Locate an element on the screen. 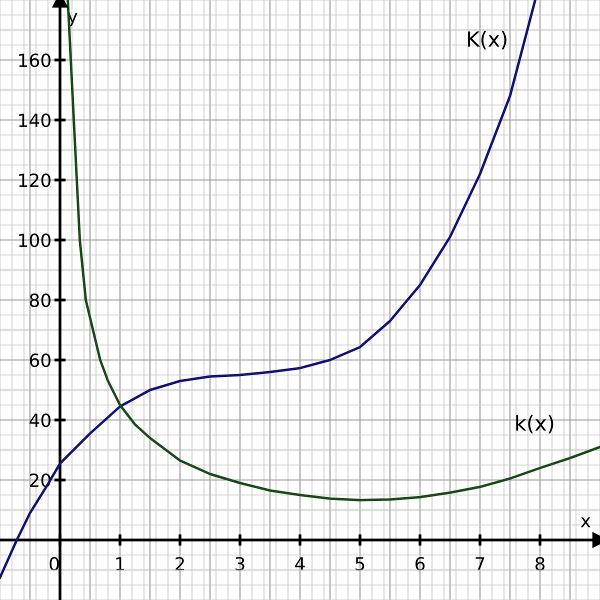 The width and height of the screenshot is (600, 600). y-tick-label: 140 is located at coordinates (34, 120).